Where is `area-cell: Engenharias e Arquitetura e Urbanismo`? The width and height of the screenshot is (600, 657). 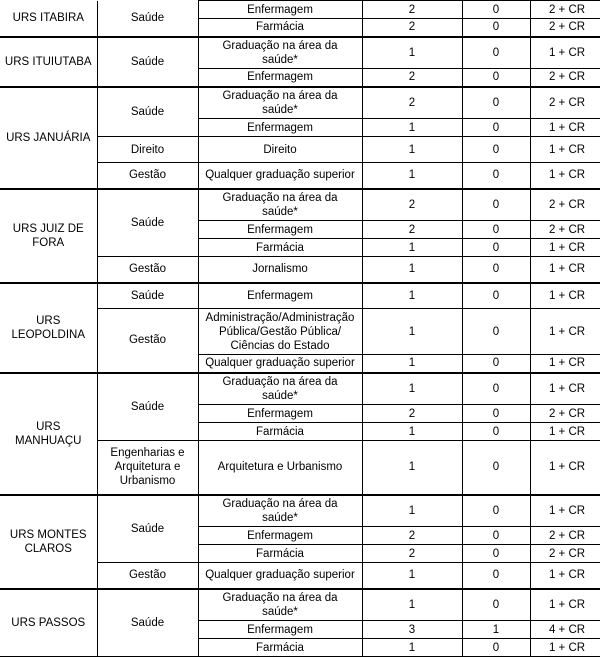 area-cell: Engenharias e Arquitetura e Urbanismo is located at coordinates (147, 467).